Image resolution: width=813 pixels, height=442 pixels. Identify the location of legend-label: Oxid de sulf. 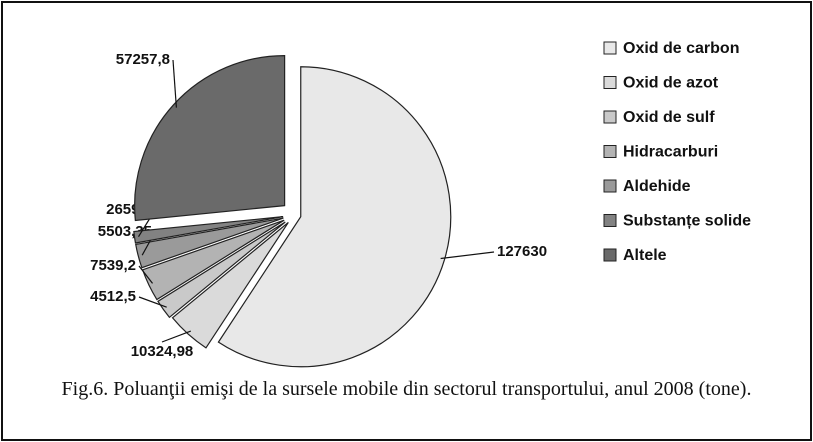
(669, 117).